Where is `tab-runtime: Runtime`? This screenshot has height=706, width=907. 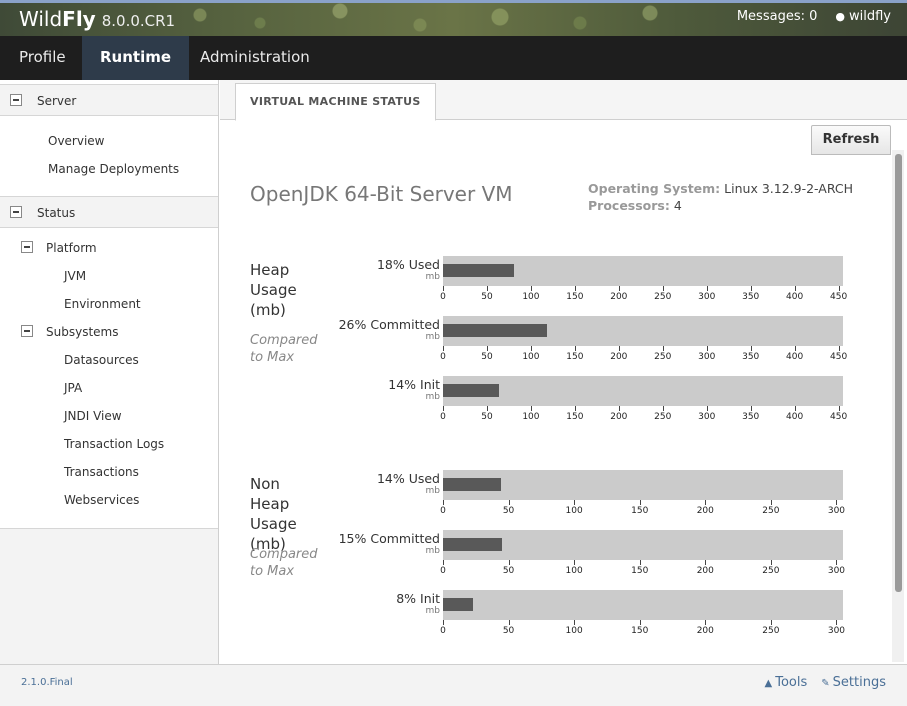 tab-runtime: Runtime is located at coordinates (136, 58).